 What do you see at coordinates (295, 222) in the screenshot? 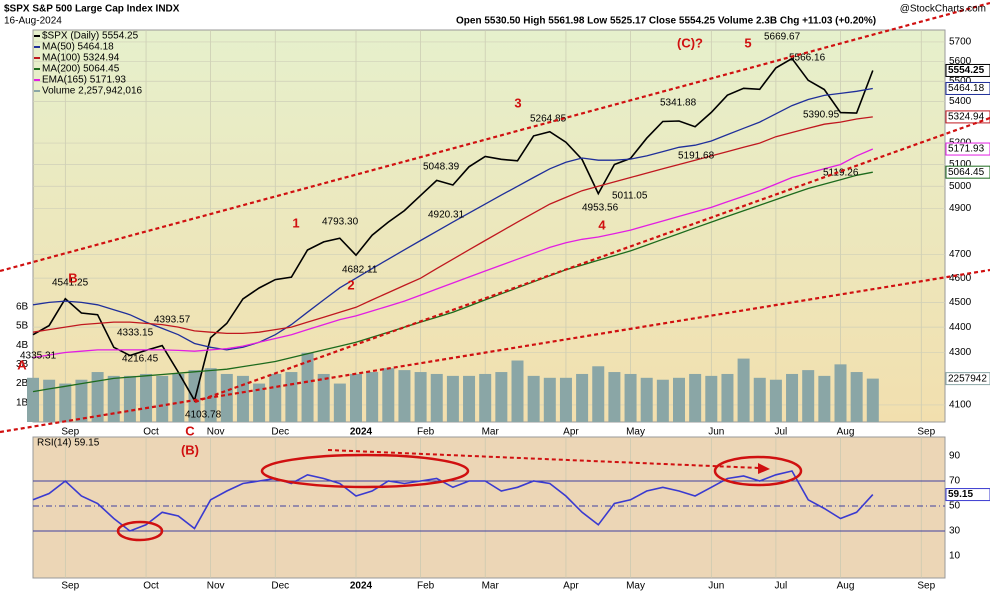
I see `wave-label: 1` at bounding box center [295, 222].